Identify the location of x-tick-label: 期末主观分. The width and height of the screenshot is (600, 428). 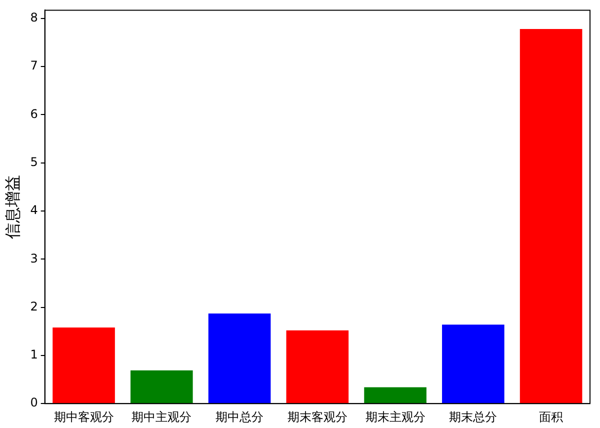
(395, 417).